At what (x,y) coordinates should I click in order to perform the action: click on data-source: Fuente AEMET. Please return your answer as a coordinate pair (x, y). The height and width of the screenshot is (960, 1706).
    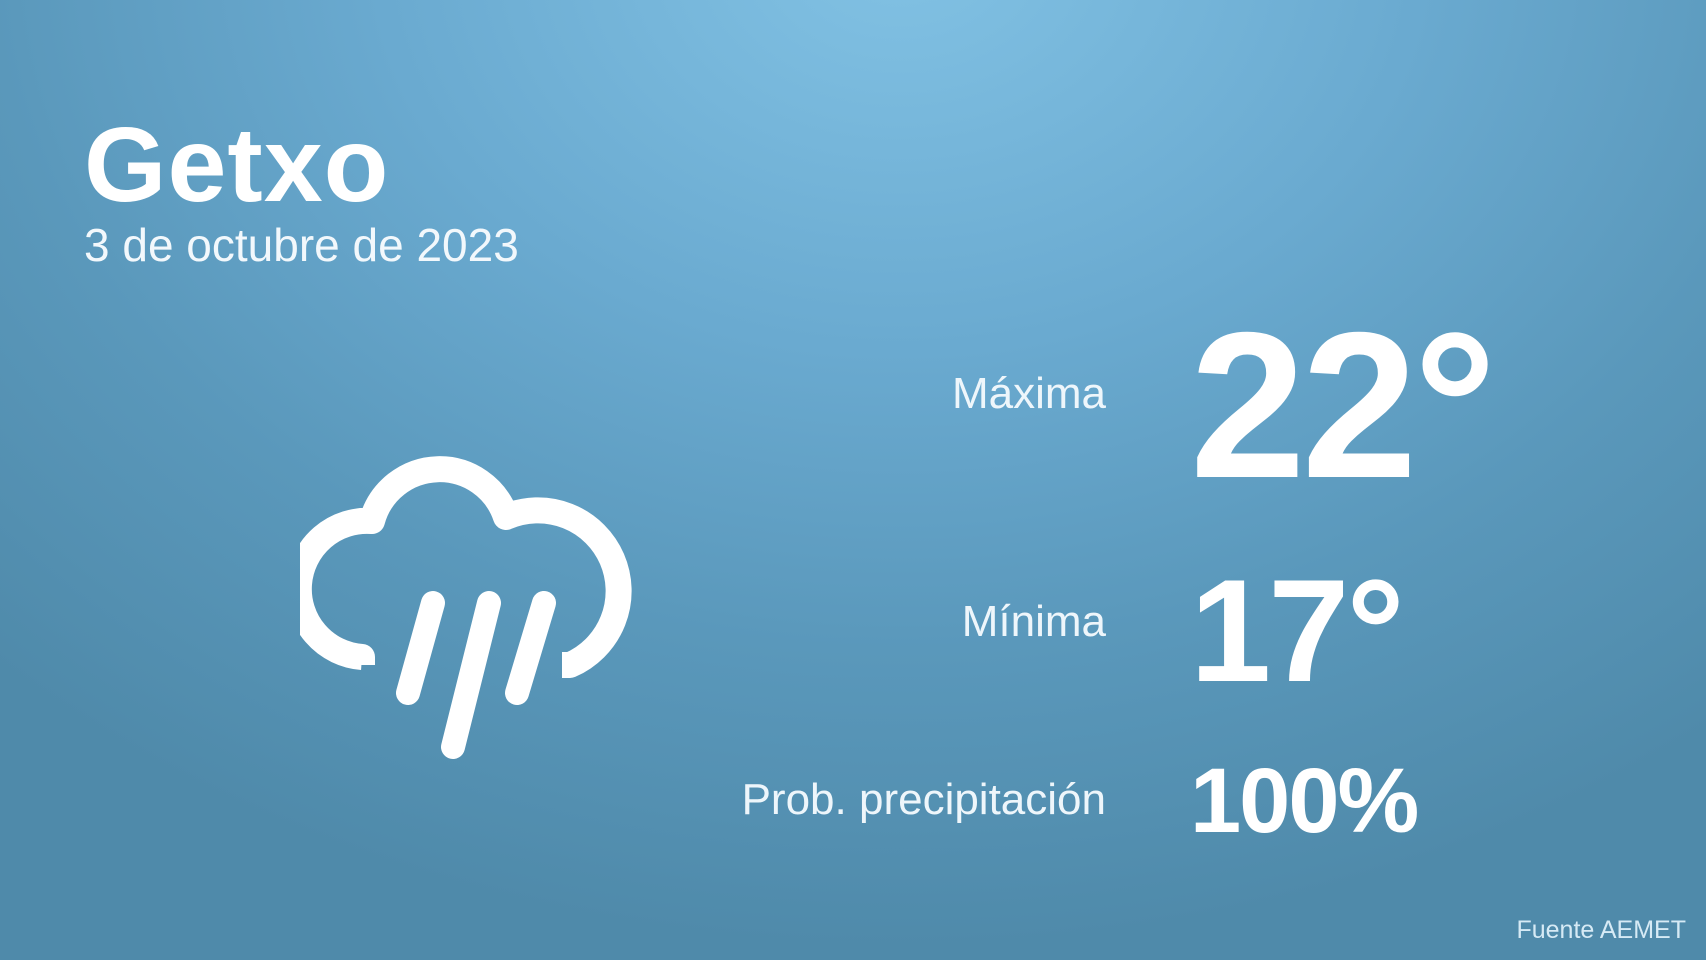
    Looking at the image, I should click on (1601, 930).